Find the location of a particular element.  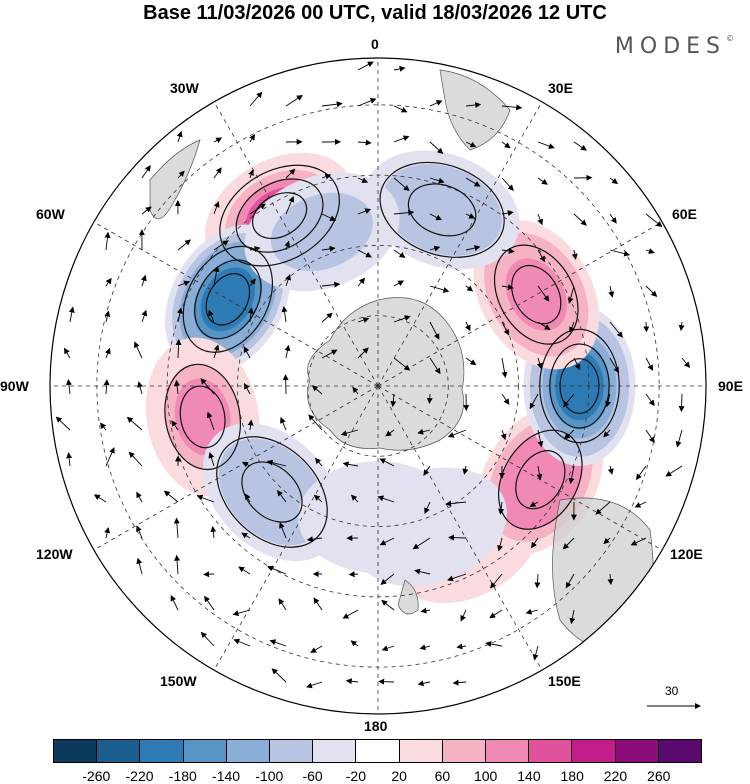

colorbar is located at coordinates (377, 751).